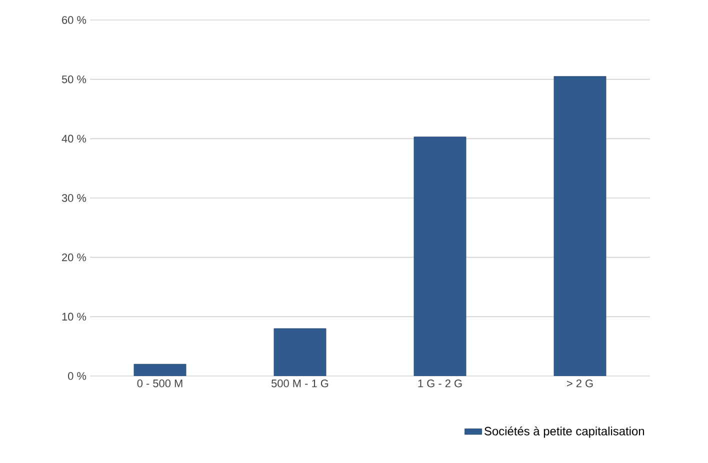 Image resolution: width=708 pixels, height=463 pixels. What do you see at coordinates (74, 198) in the screenshot?
I see `y-tick-label: 30 %` at bounding box center [74, 198].